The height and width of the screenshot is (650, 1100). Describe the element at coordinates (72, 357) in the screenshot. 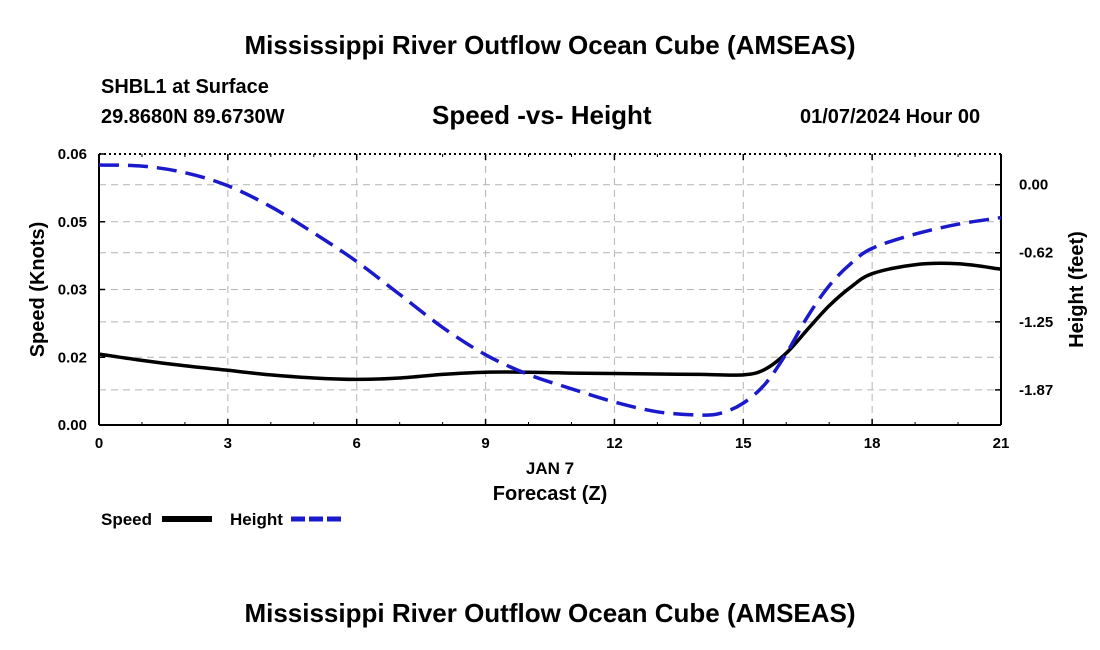

I see `y-tick-label: 0.02` at that location.